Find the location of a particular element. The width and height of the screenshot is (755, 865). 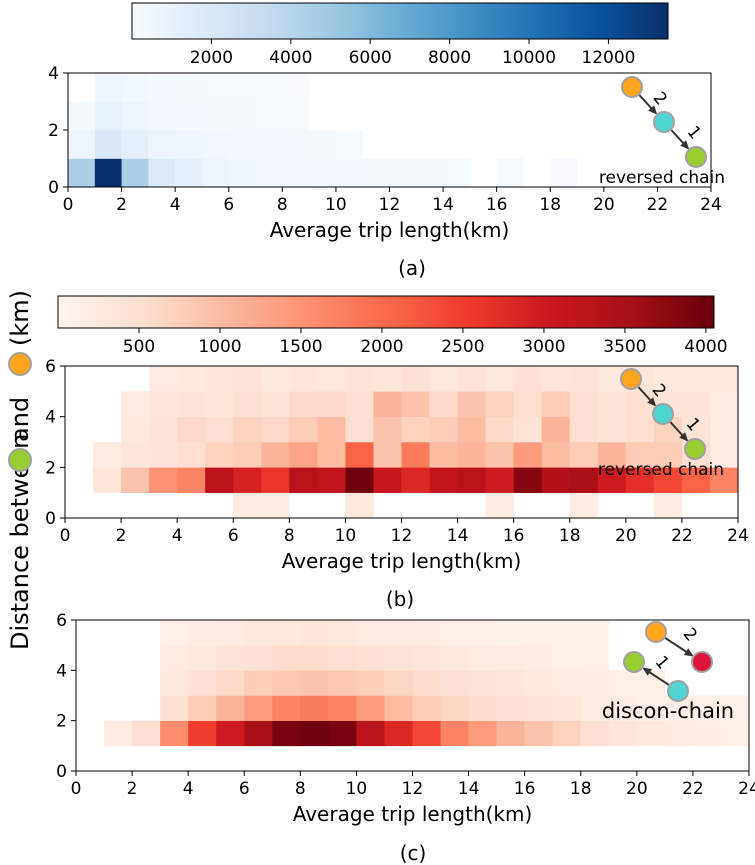

y-tick-label: 2 is located at coordinates (61, 722).